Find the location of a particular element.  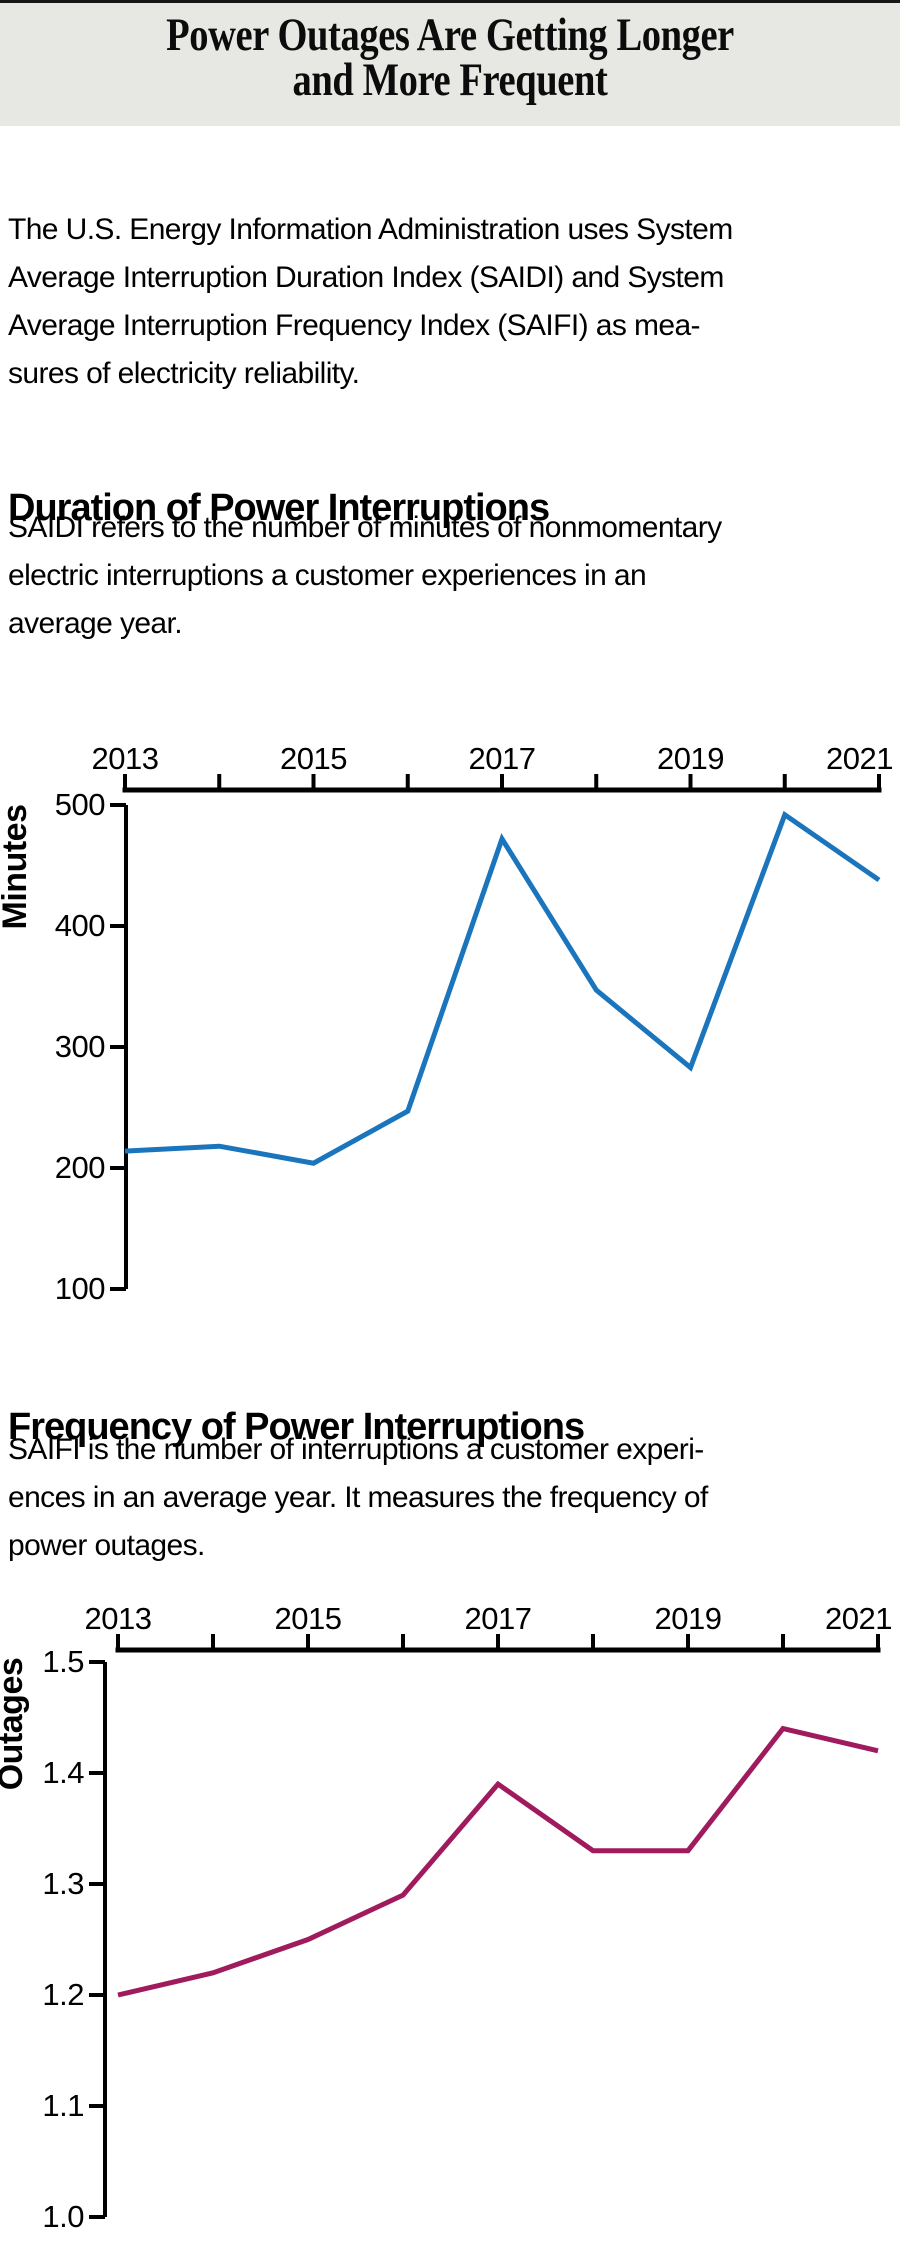

y-tick-label: 1.5 is located at coordinates (63, 1661).